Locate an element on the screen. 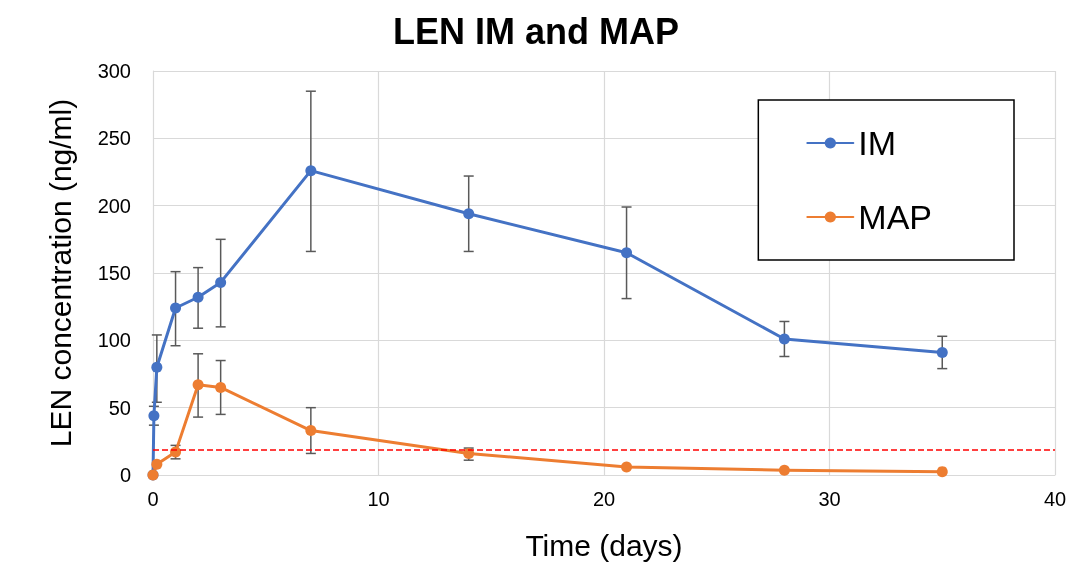 This screenshot has width=1072, height=588. x-tick-label: 10 is located at coordinates (378, 499).